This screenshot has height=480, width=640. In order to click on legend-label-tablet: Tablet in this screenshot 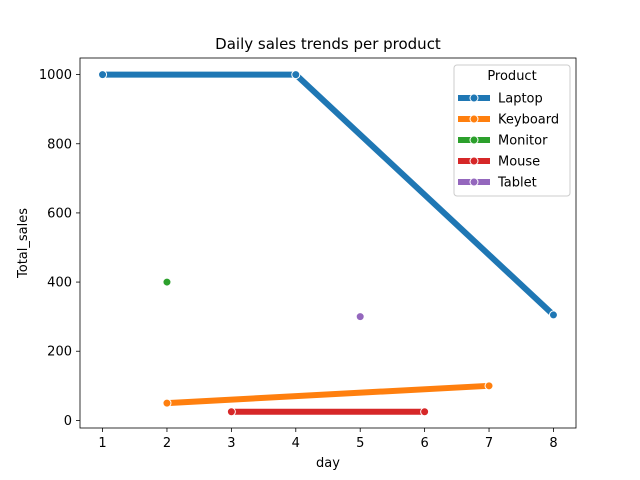, I will do `click(517, 183)`.